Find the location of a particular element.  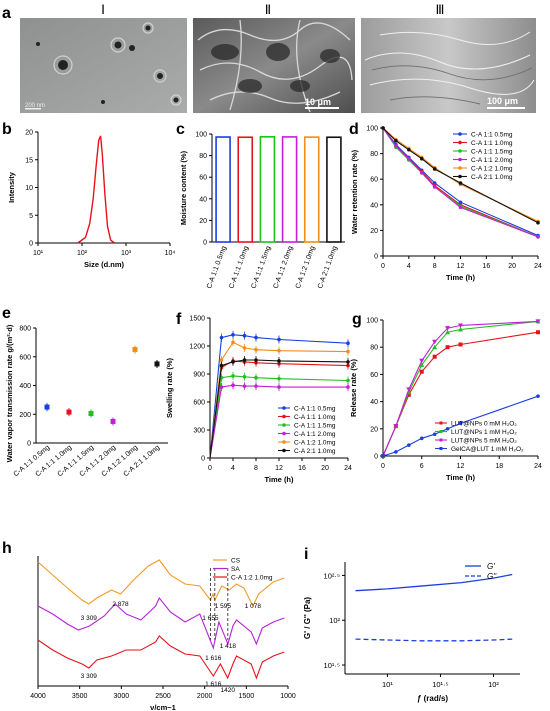

legend-entry: C-A 1:1 1.0mg is located at coordinates (492, 143).